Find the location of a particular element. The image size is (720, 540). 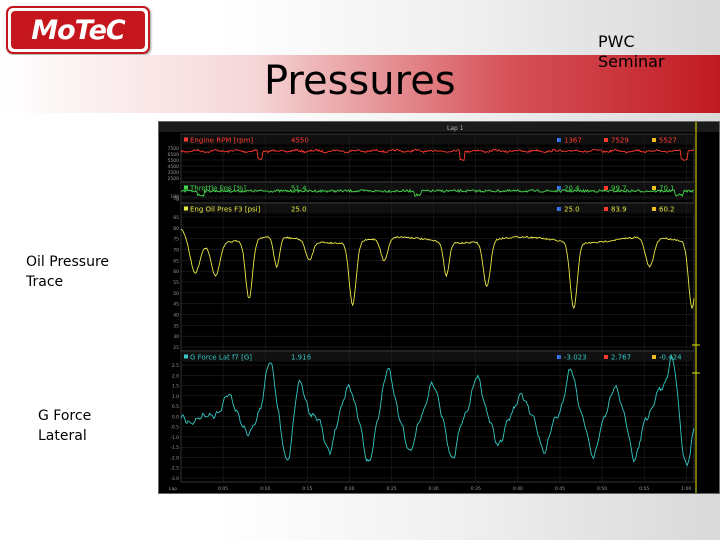

y-tick-label: 2500 is located at coordinates (174, 179).